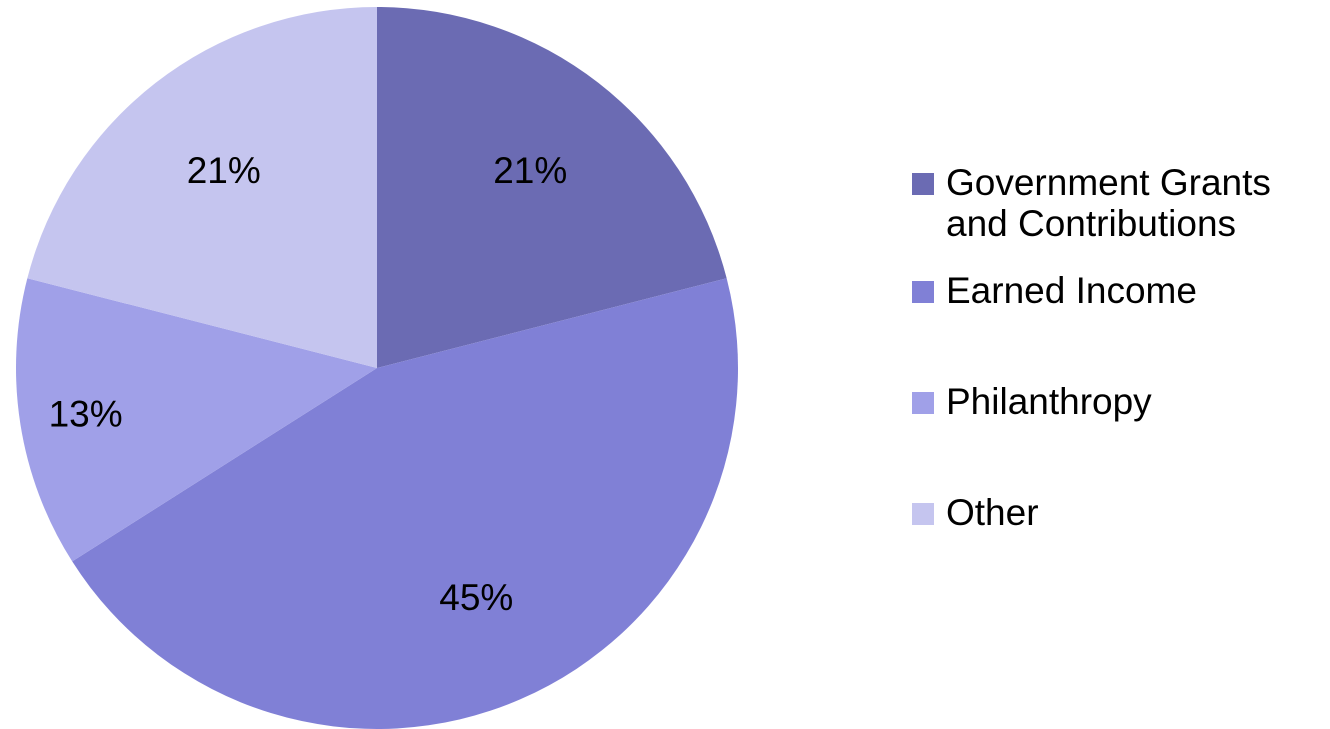 Image resolution: width=1330 pixels, height=729 pixels. What do you see at coordinates (923, 292) in the screenshot?
I see `legend-swatch-earned-income` at bounding box center [923, 292].